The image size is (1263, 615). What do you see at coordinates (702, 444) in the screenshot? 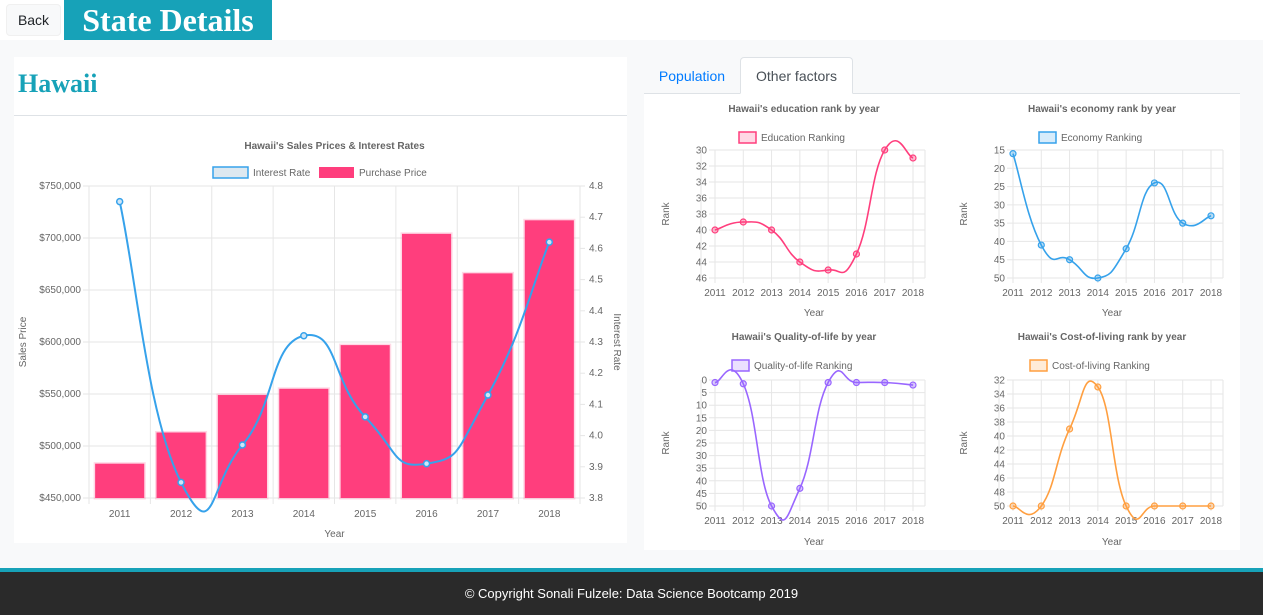
I see `y-tick-label: 25` at bounding box center [702, 444].